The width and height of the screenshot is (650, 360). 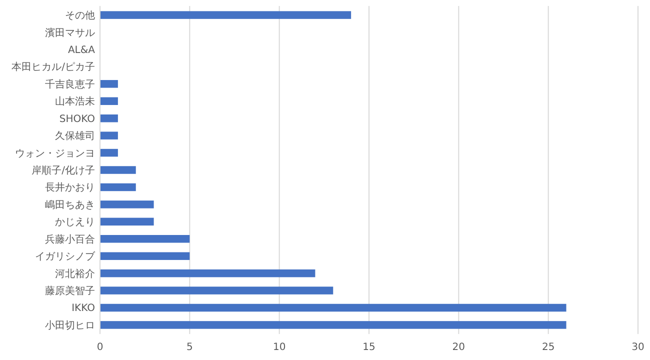 I want to click on y-tick-label: IKKO, so click(x=84, y=308).